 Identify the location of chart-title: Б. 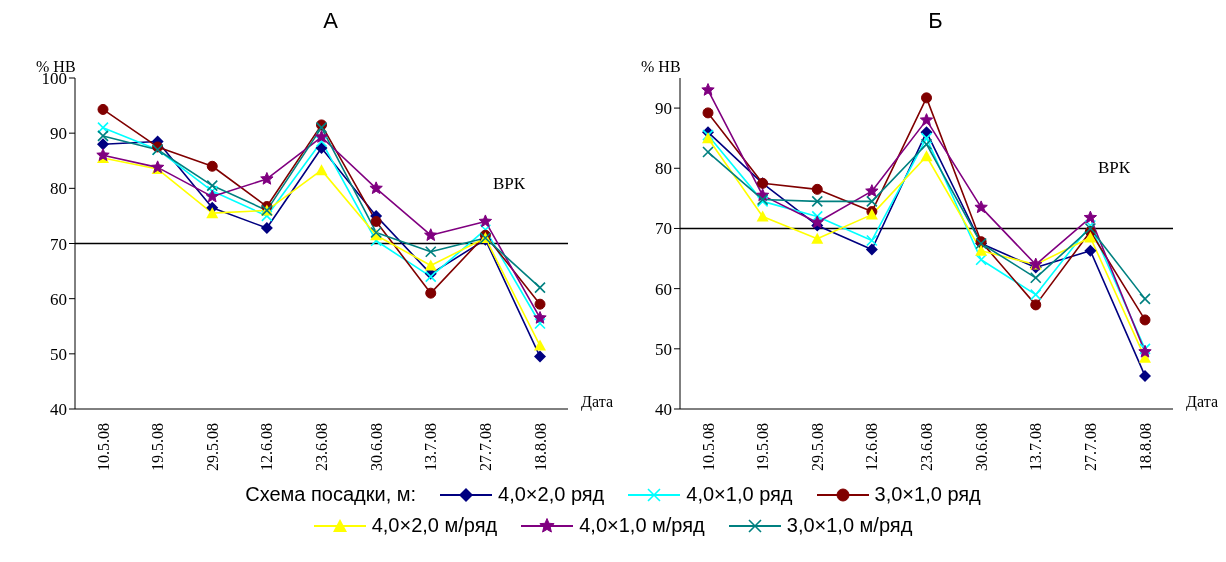
(935, 21).